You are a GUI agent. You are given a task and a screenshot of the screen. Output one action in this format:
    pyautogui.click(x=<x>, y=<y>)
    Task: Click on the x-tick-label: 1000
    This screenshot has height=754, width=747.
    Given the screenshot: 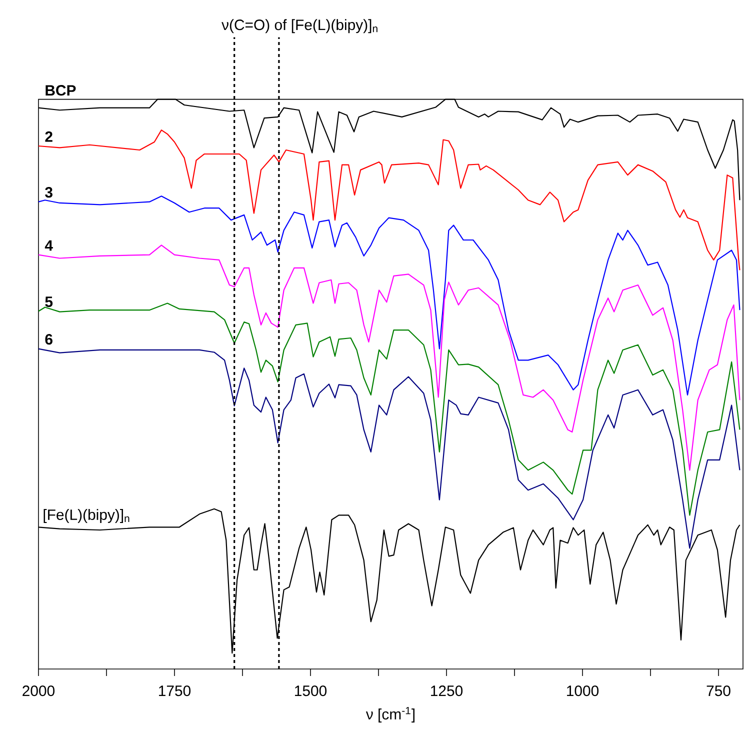 What is the action you would take?
    pyautogui.click(x=583, y=691)
    